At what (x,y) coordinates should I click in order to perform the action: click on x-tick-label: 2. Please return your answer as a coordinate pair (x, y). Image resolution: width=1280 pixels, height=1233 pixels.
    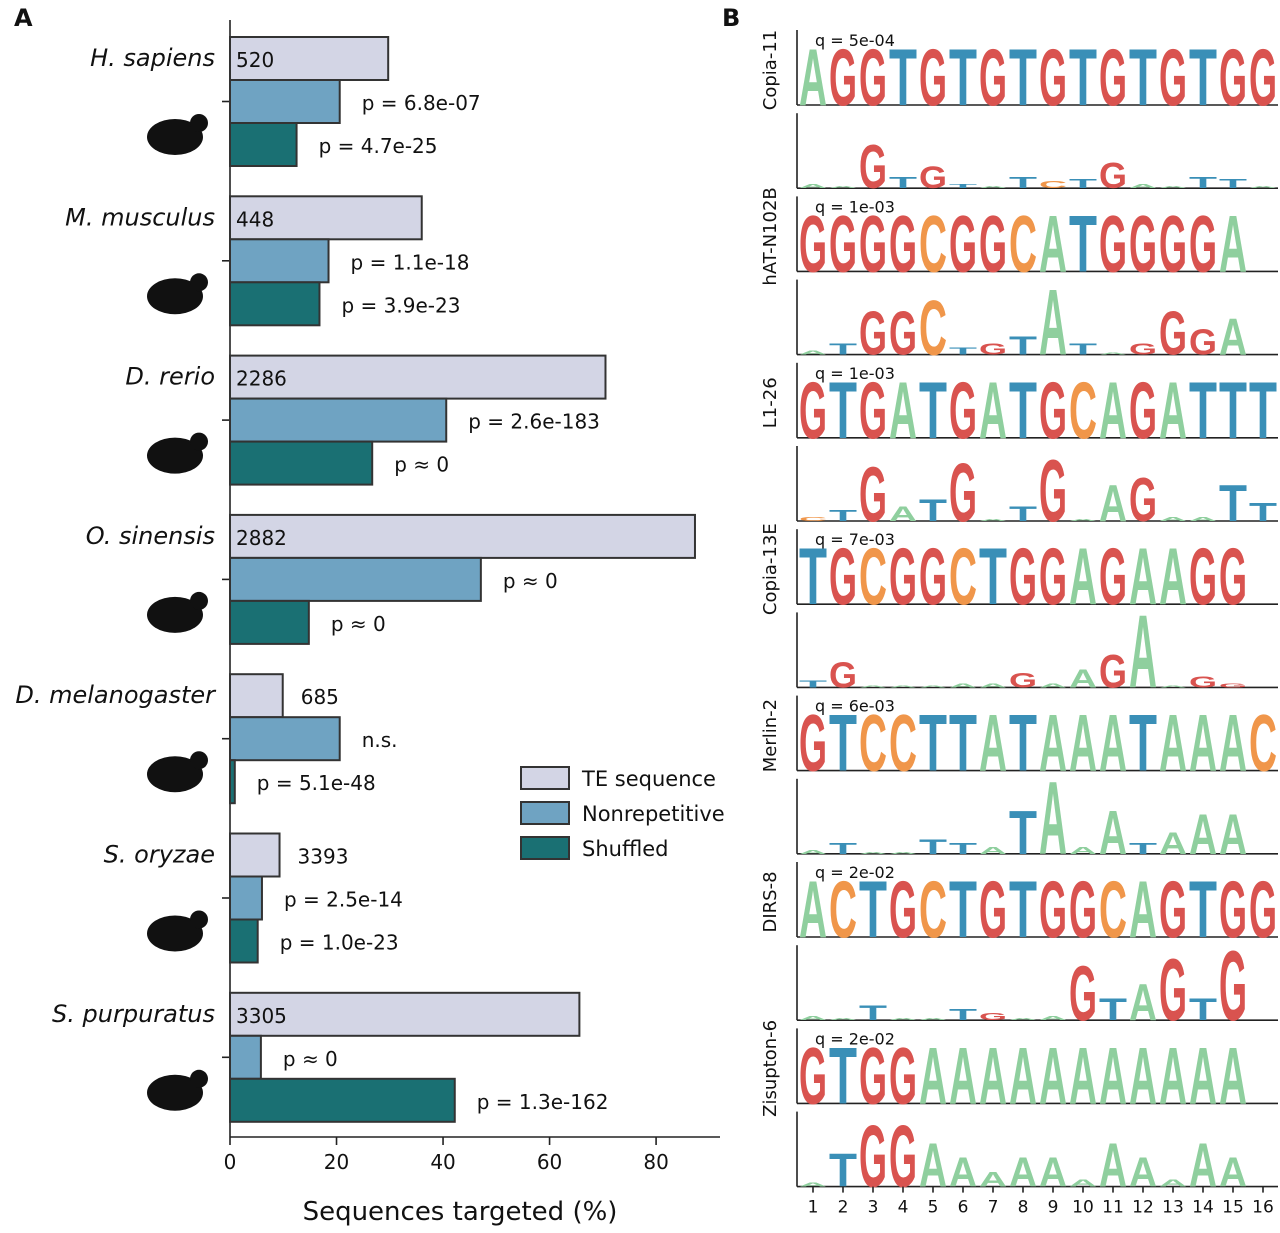
    Looking at the image, I should click on (843, 1208).